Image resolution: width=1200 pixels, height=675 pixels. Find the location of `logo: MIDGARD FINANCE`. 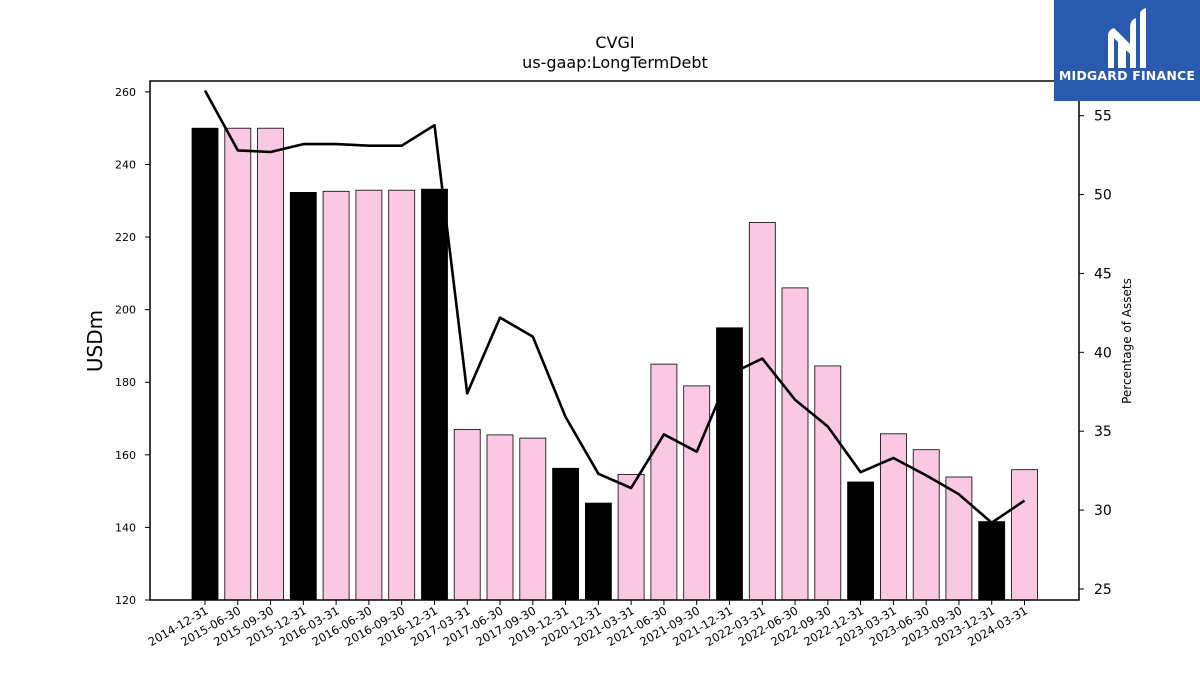

logo: MIDGARD FINANCE is located at coordinates (1127, 50).